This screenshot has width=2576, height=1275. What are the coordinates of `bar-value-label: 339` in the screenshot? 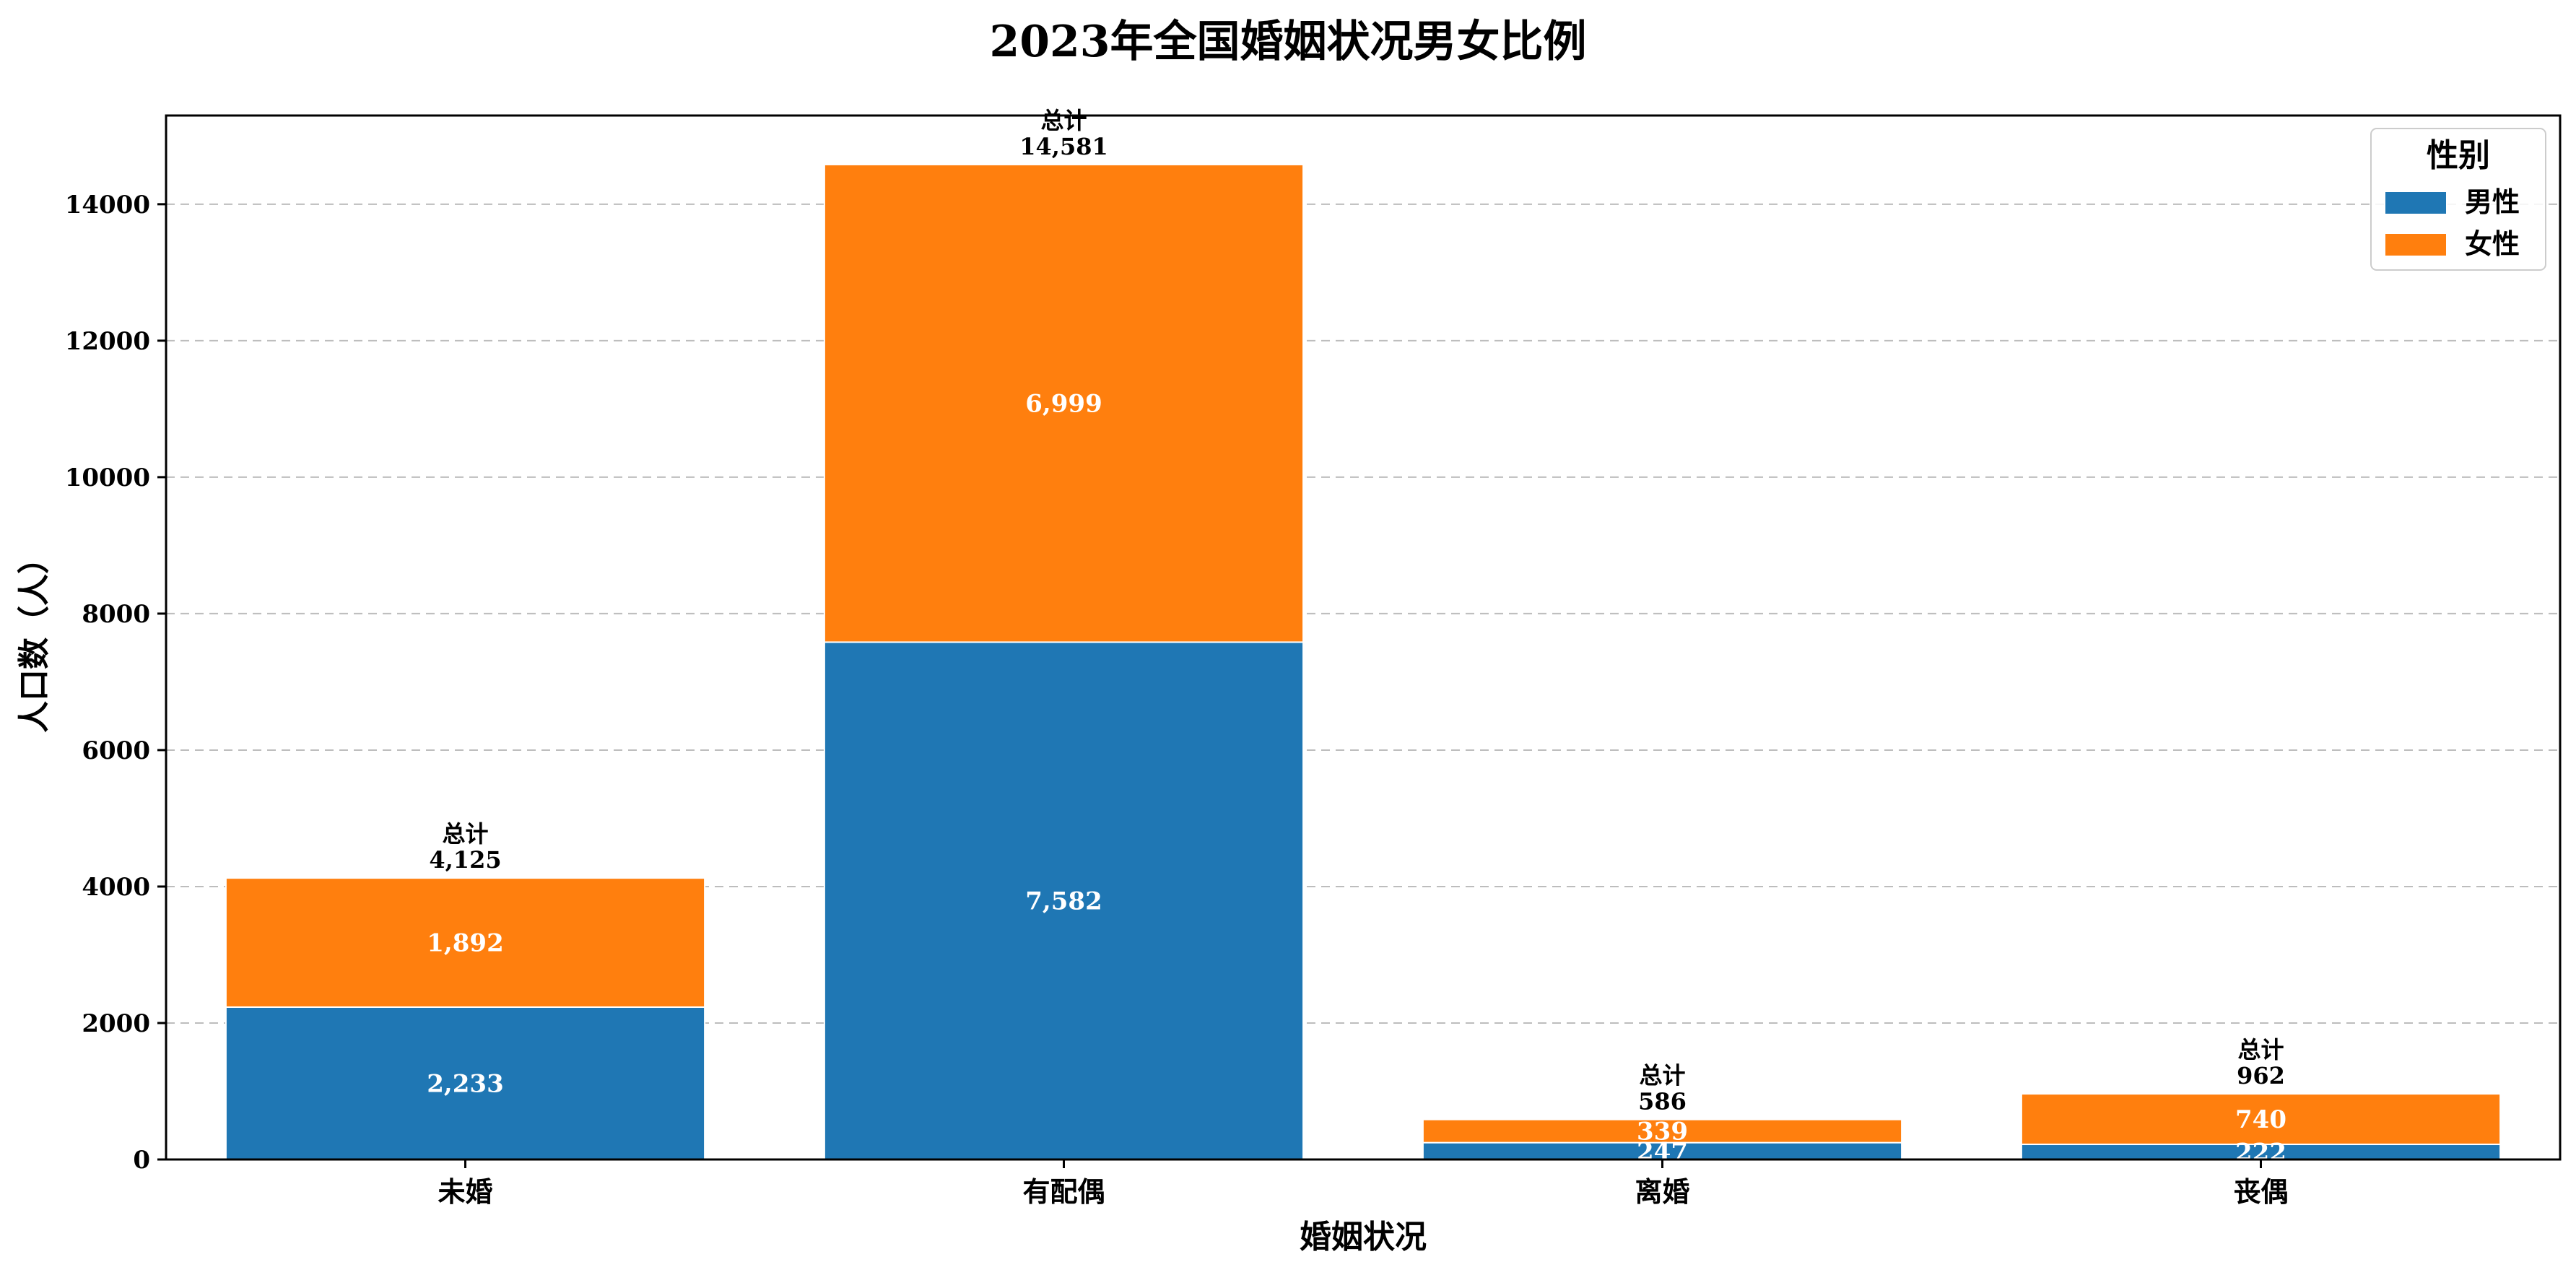 It's located at (1662, 1132).